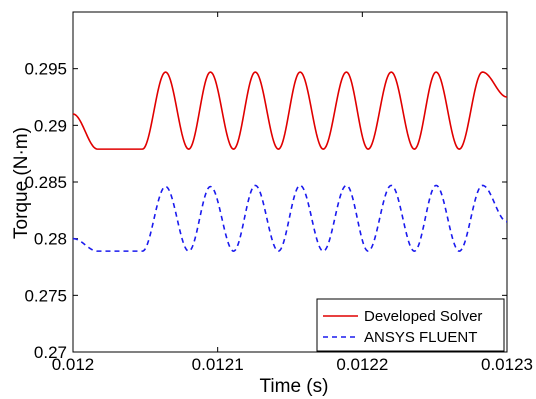 The width and height of the screenshot is (536, 399). Describe the element at coordinates (50, 239) in the screenshot. I see `y-tick-label: 0.28` at that location.